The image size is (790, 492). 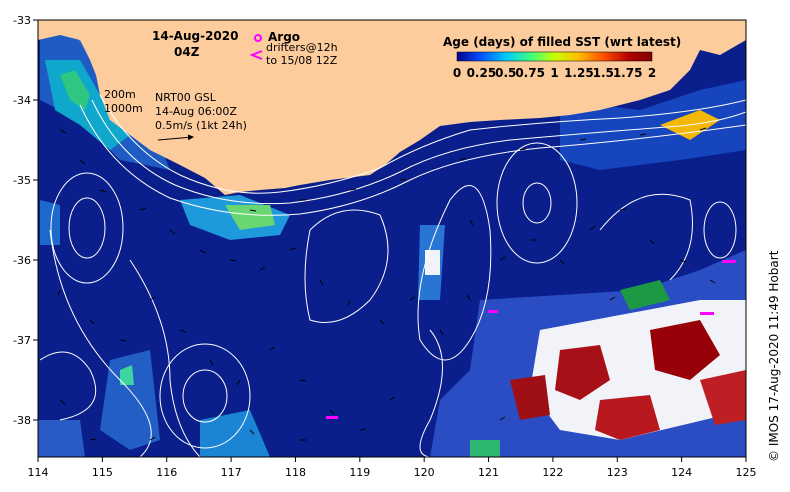 What do you see at coordinates (295, 472) in the screenshot?
I see `x-tick-label: 118` at bounding box center [295, 472].